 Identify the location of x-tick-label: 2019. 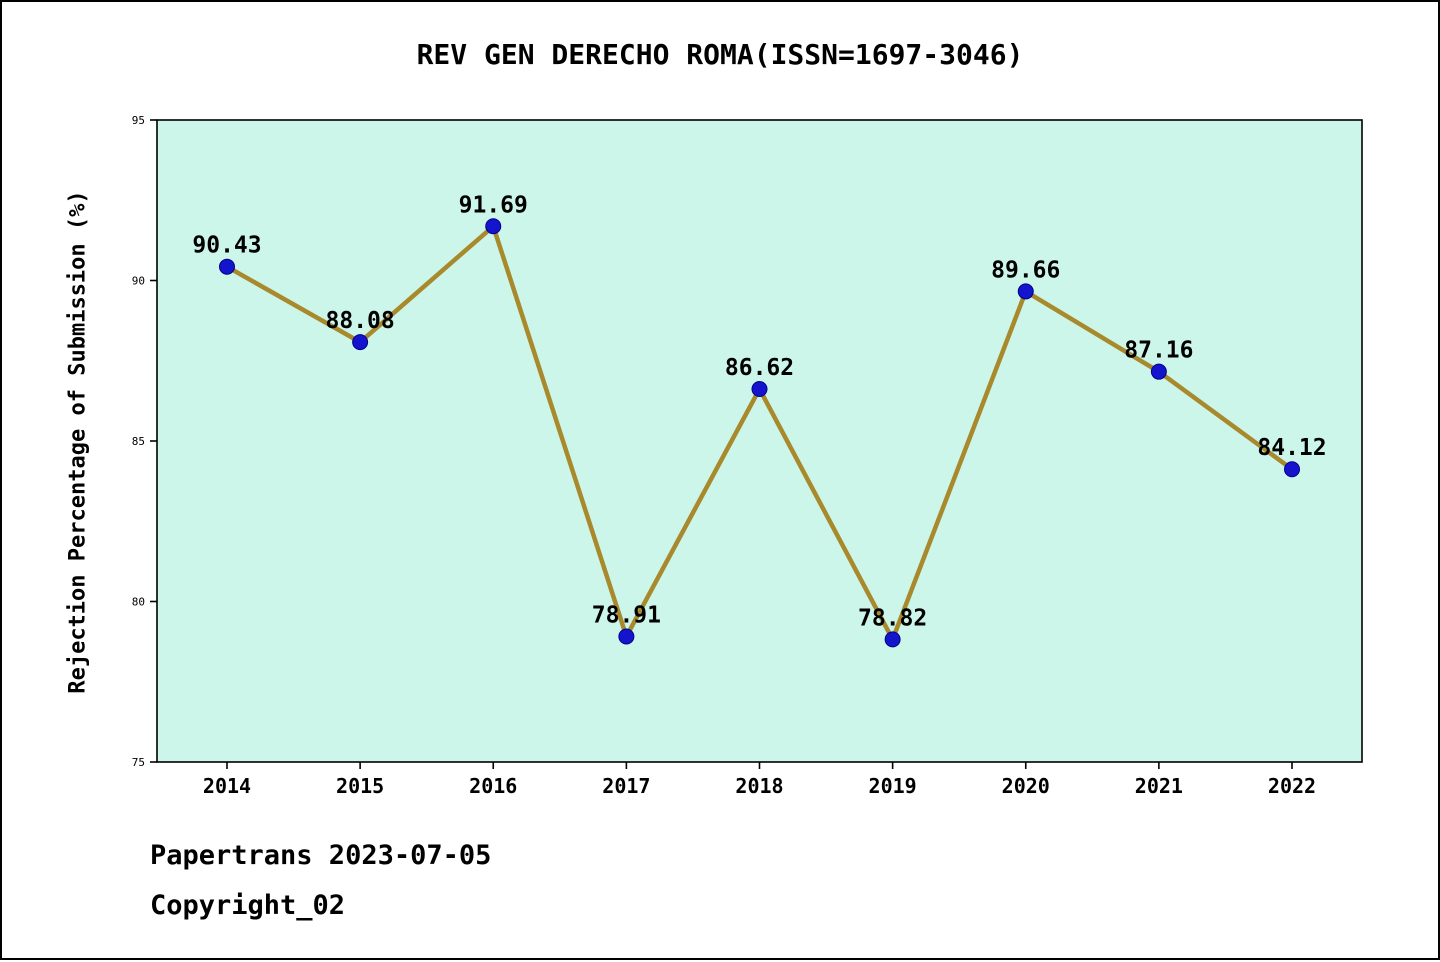
(893, 786).